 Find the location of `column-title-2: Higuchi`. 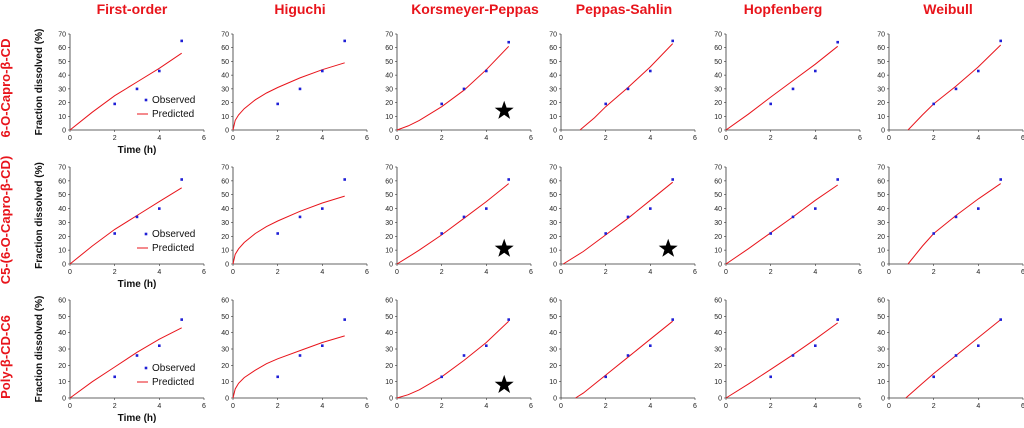

column-title-2: Higuchi is located at coordinates (299, 9).